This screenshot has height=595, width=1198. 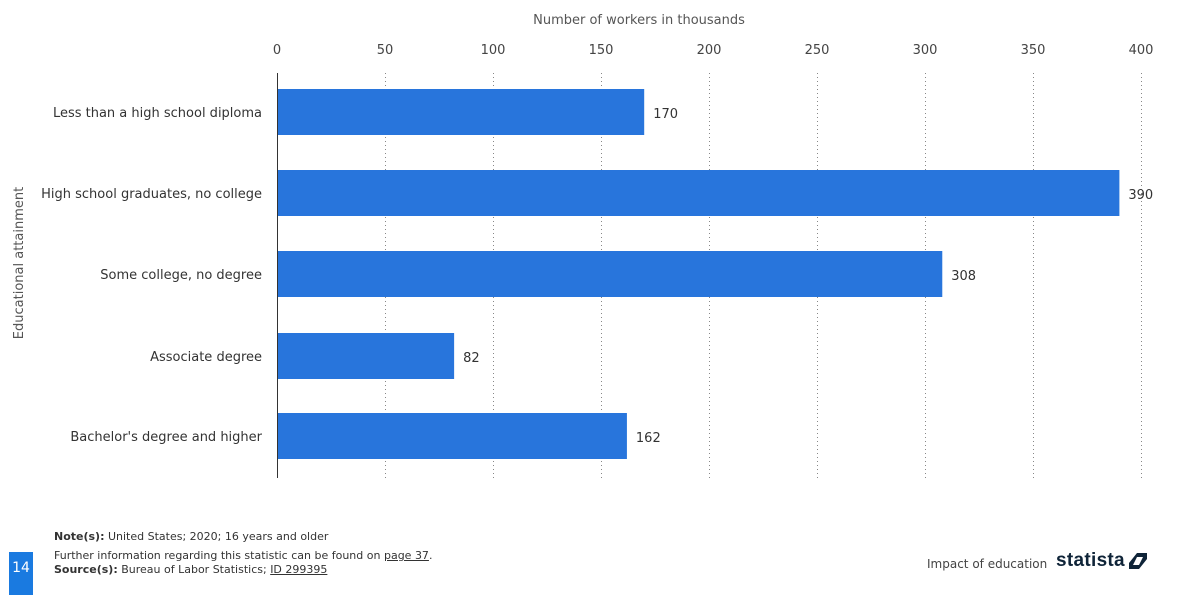 I want to click on source-label: Source(s):, so click(x=86, y=569).